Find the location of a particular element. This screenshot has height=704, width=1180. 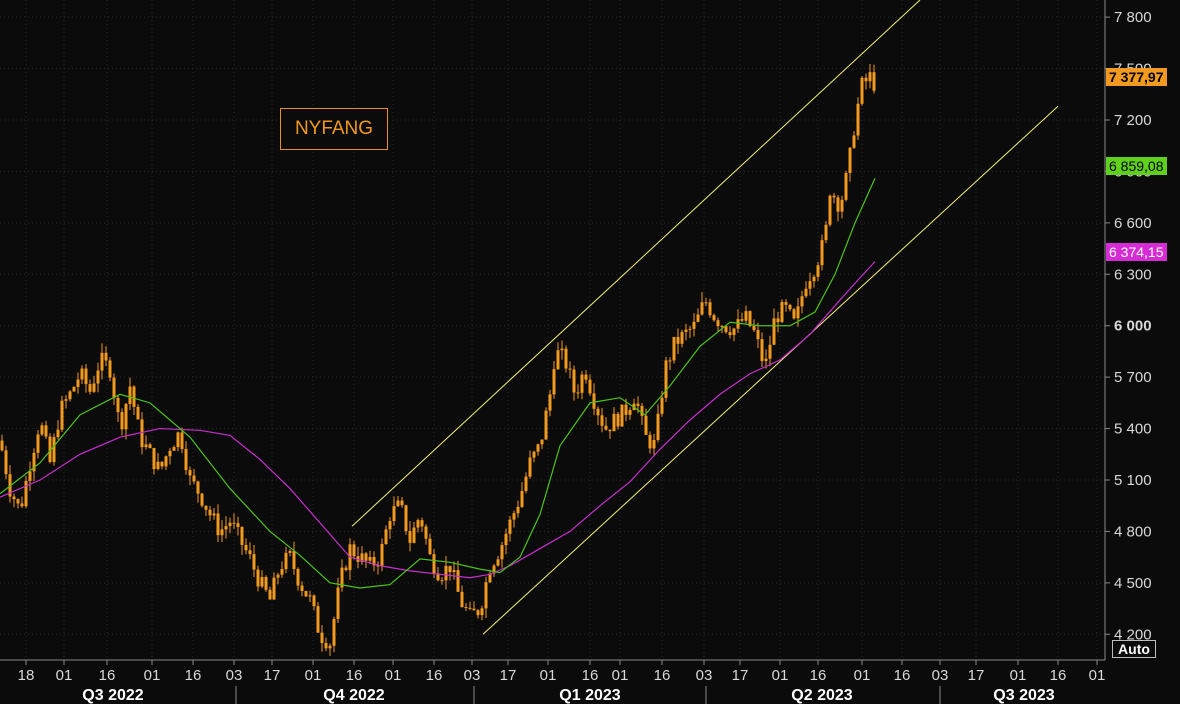

chart-title-box: NYFANG is located at coordinates (334, 129).